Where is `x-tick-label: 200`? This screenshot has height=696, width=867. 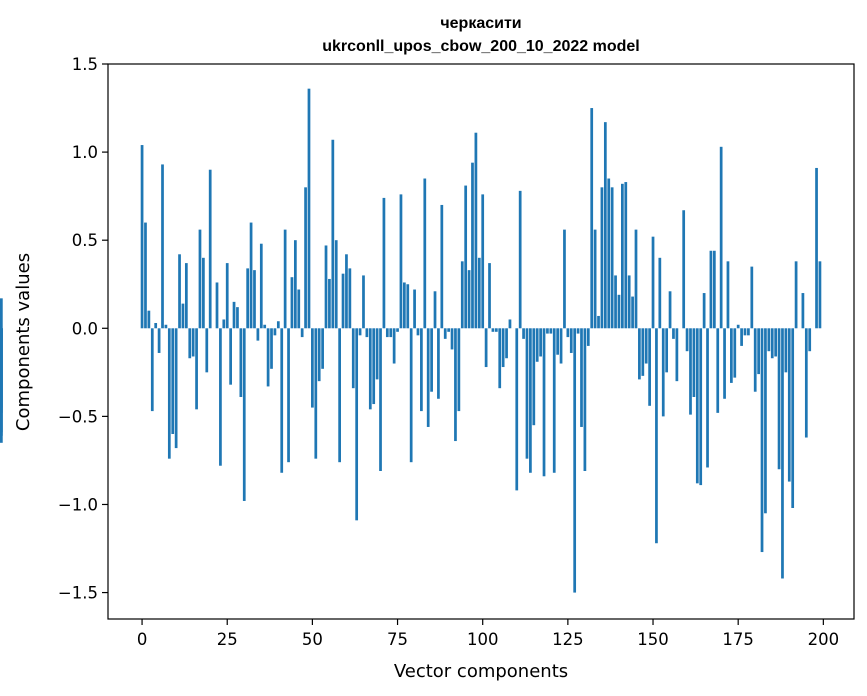 x-tick-label: 200 is located at coordinates (824, 639).